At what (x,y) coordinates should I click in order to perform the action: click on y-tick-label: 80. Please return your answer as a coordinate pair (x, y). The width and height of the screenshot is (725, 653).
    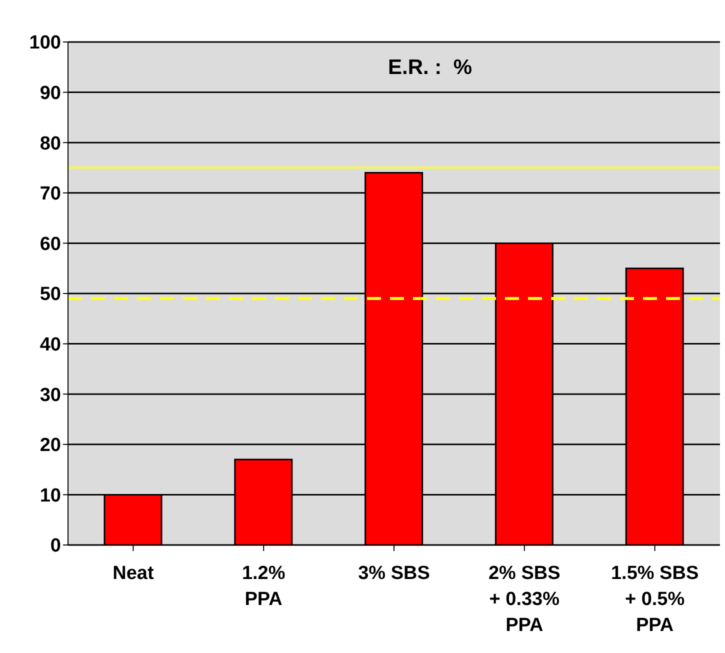
    Looking at the image, I should click on (50, 143).